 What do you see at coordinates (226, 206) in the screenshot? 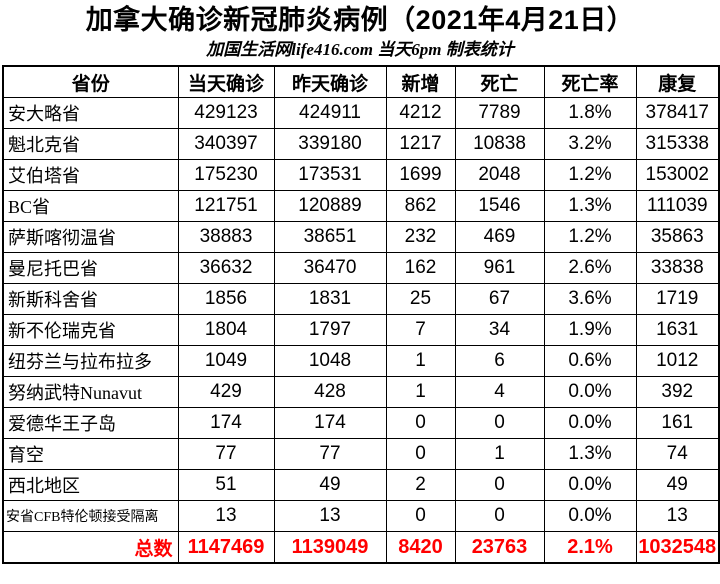
I see `value-cell: 121751` at bounding box center [226, 206].